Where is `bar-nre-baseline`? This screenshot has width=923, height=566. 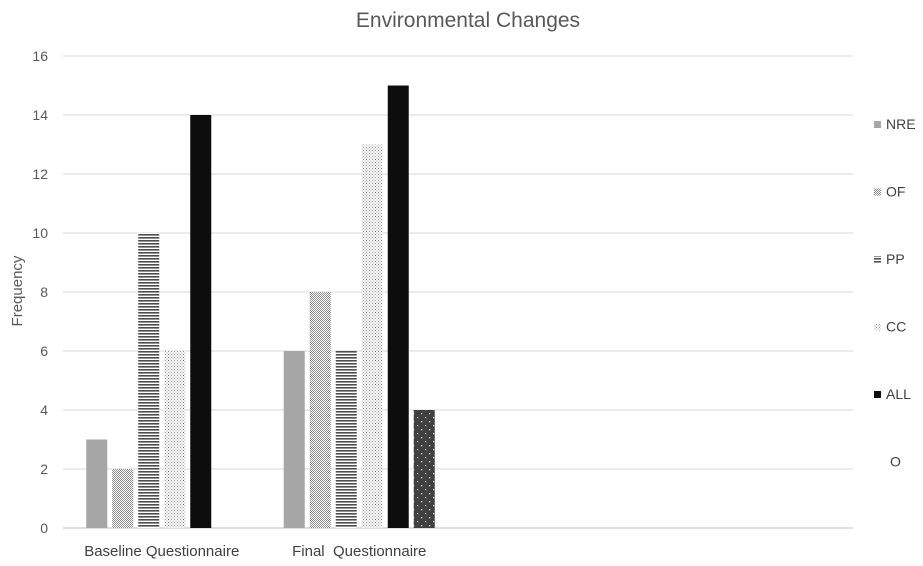
bar-nre-baseline is located at coordinates (97, 483).